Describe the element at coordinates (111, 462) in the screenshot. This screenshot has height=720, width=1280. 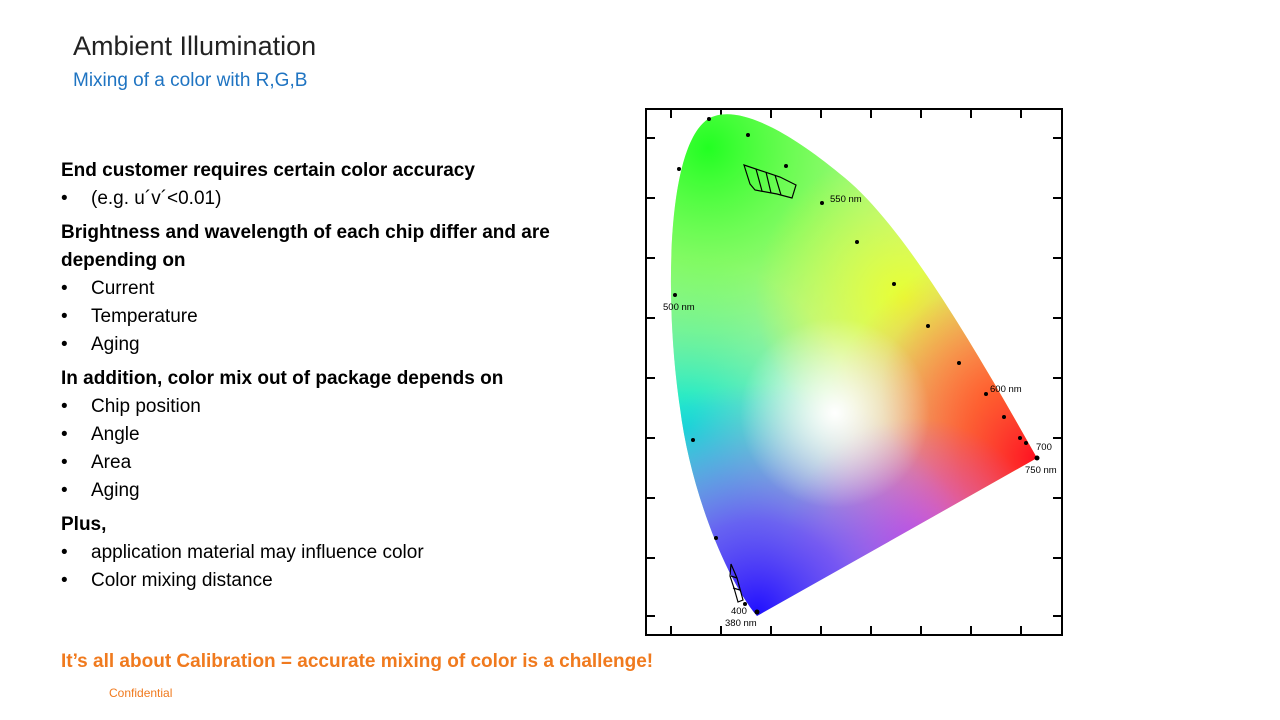
I see `bullet-text: Area` at that location.